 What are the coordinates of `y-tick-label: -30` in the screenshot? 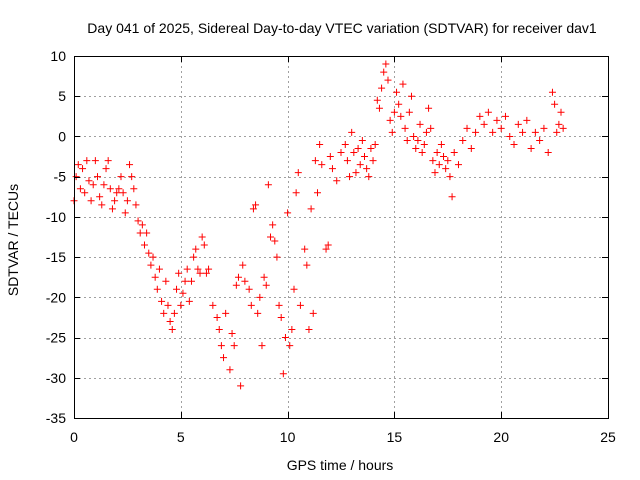 It's located at (56, 378).